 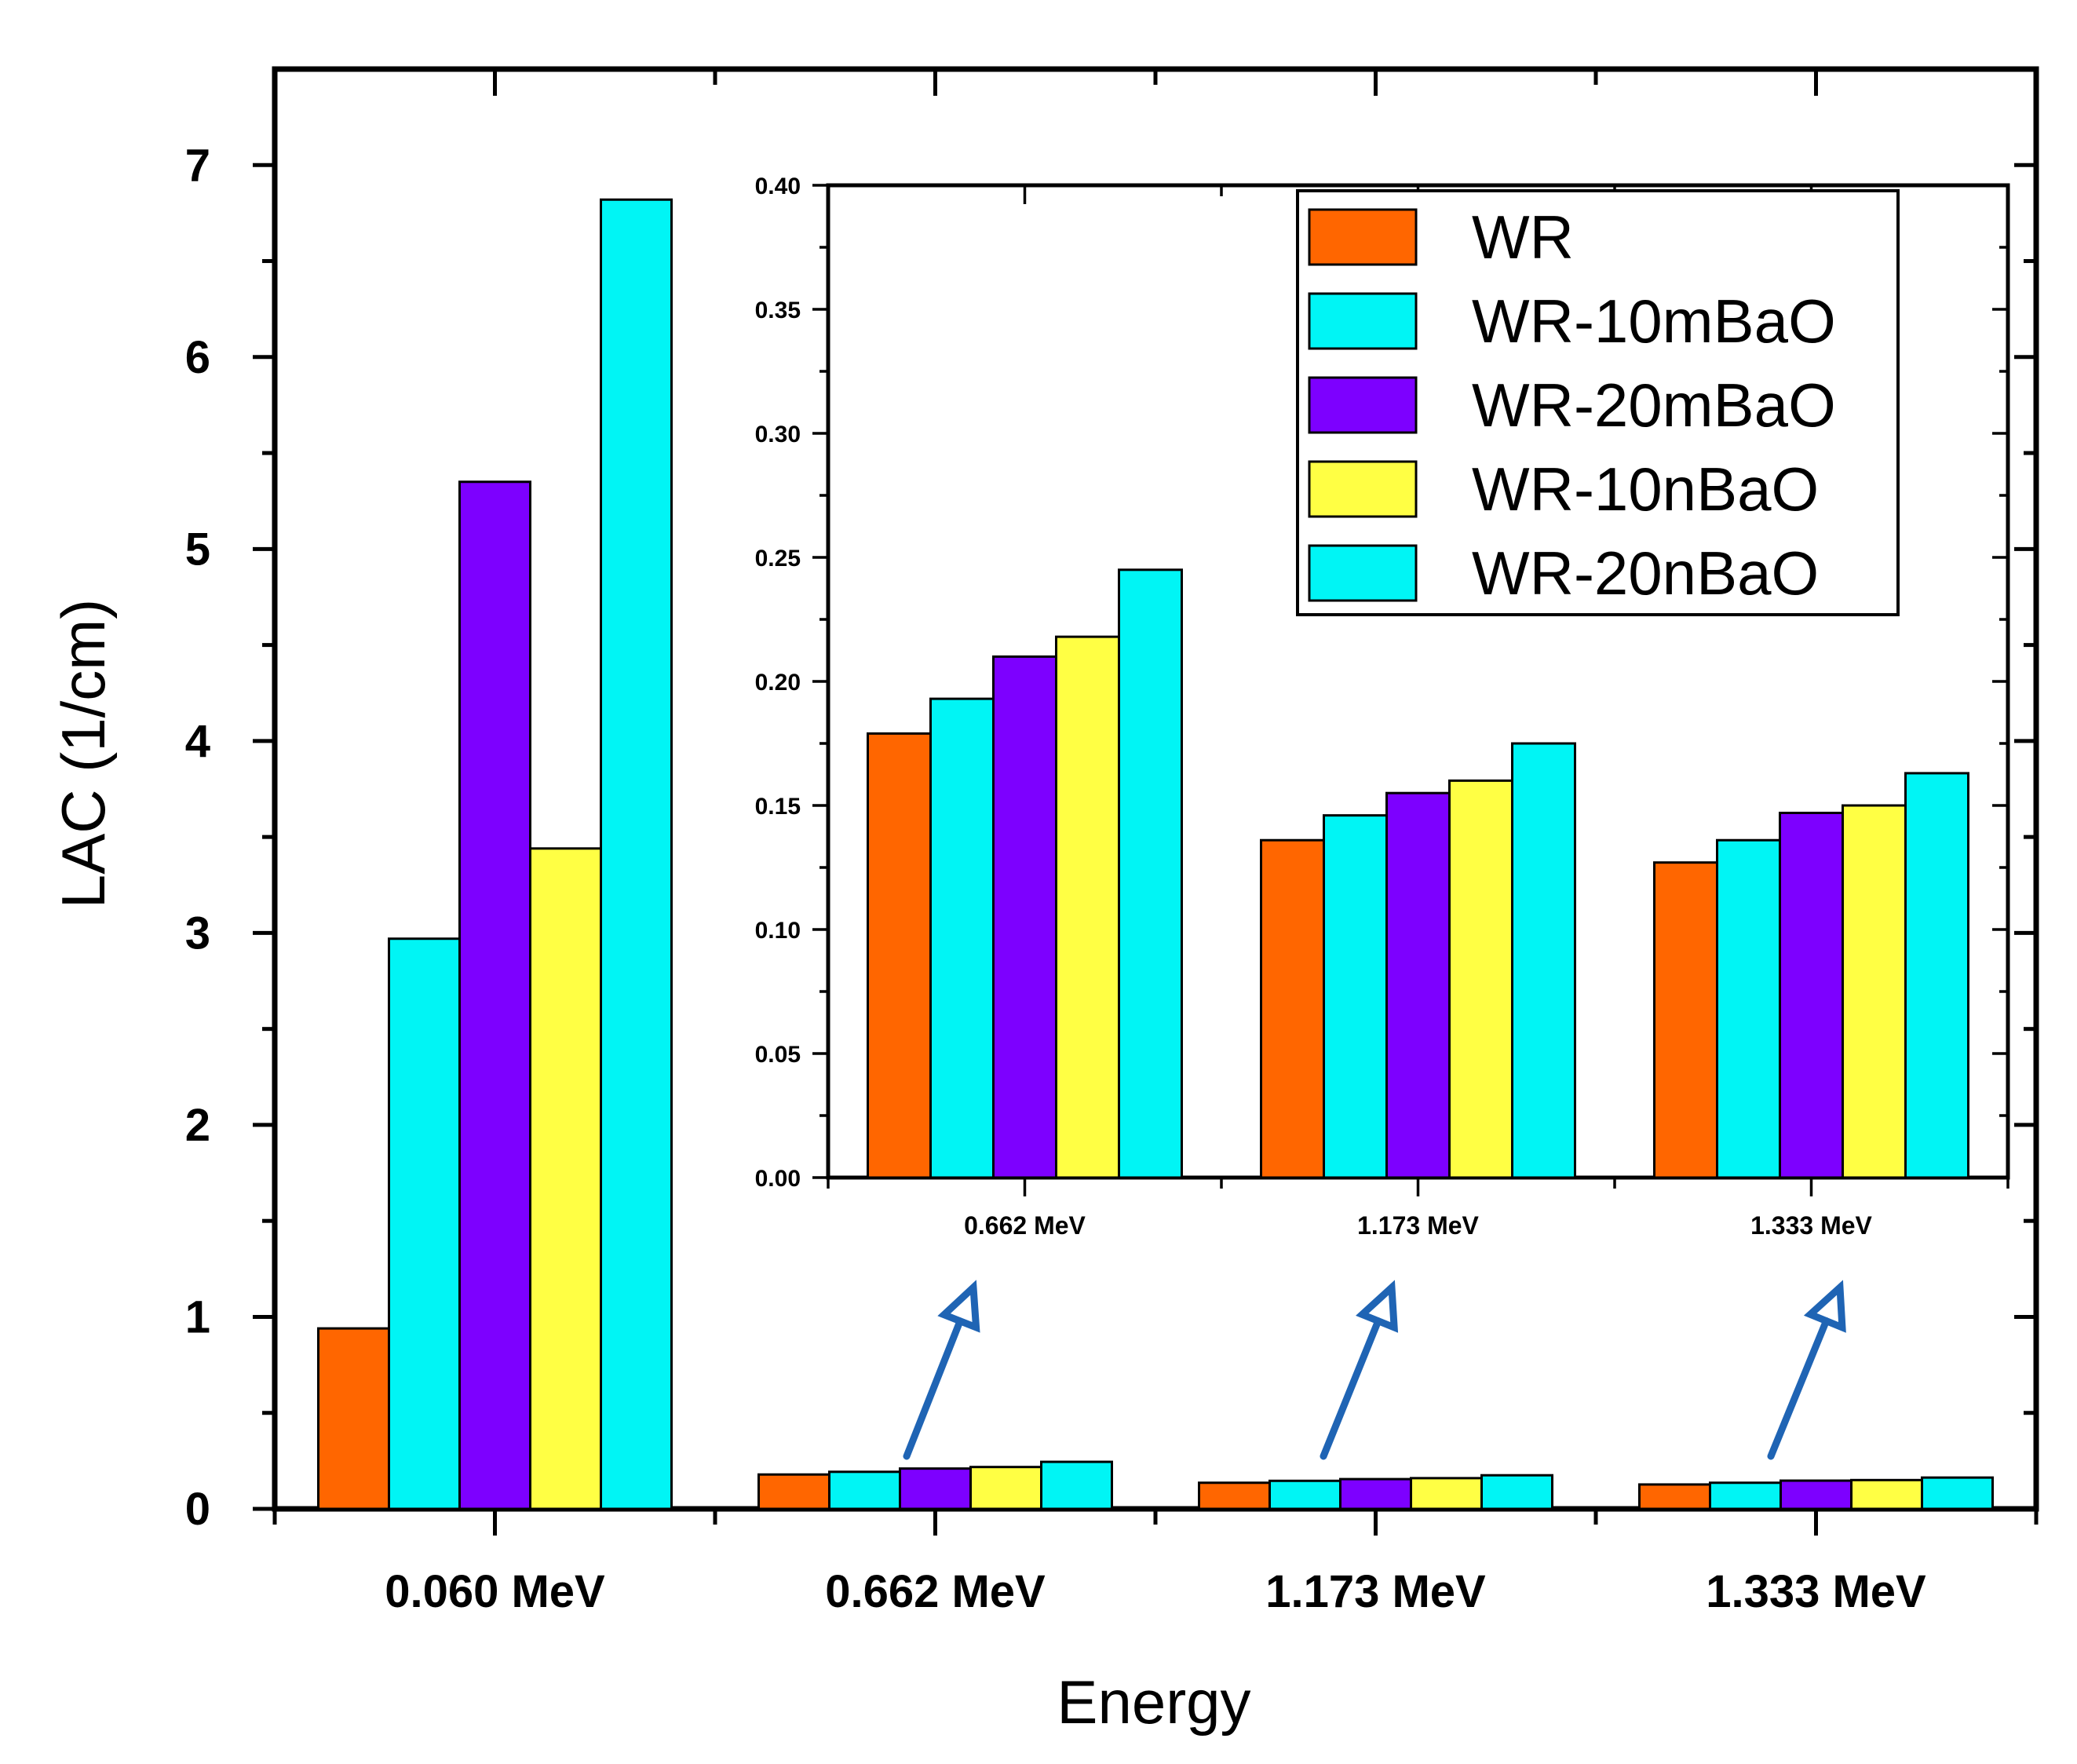 I want to click on inset-y-tick-label: 0.30, so click(x=778, y=434).